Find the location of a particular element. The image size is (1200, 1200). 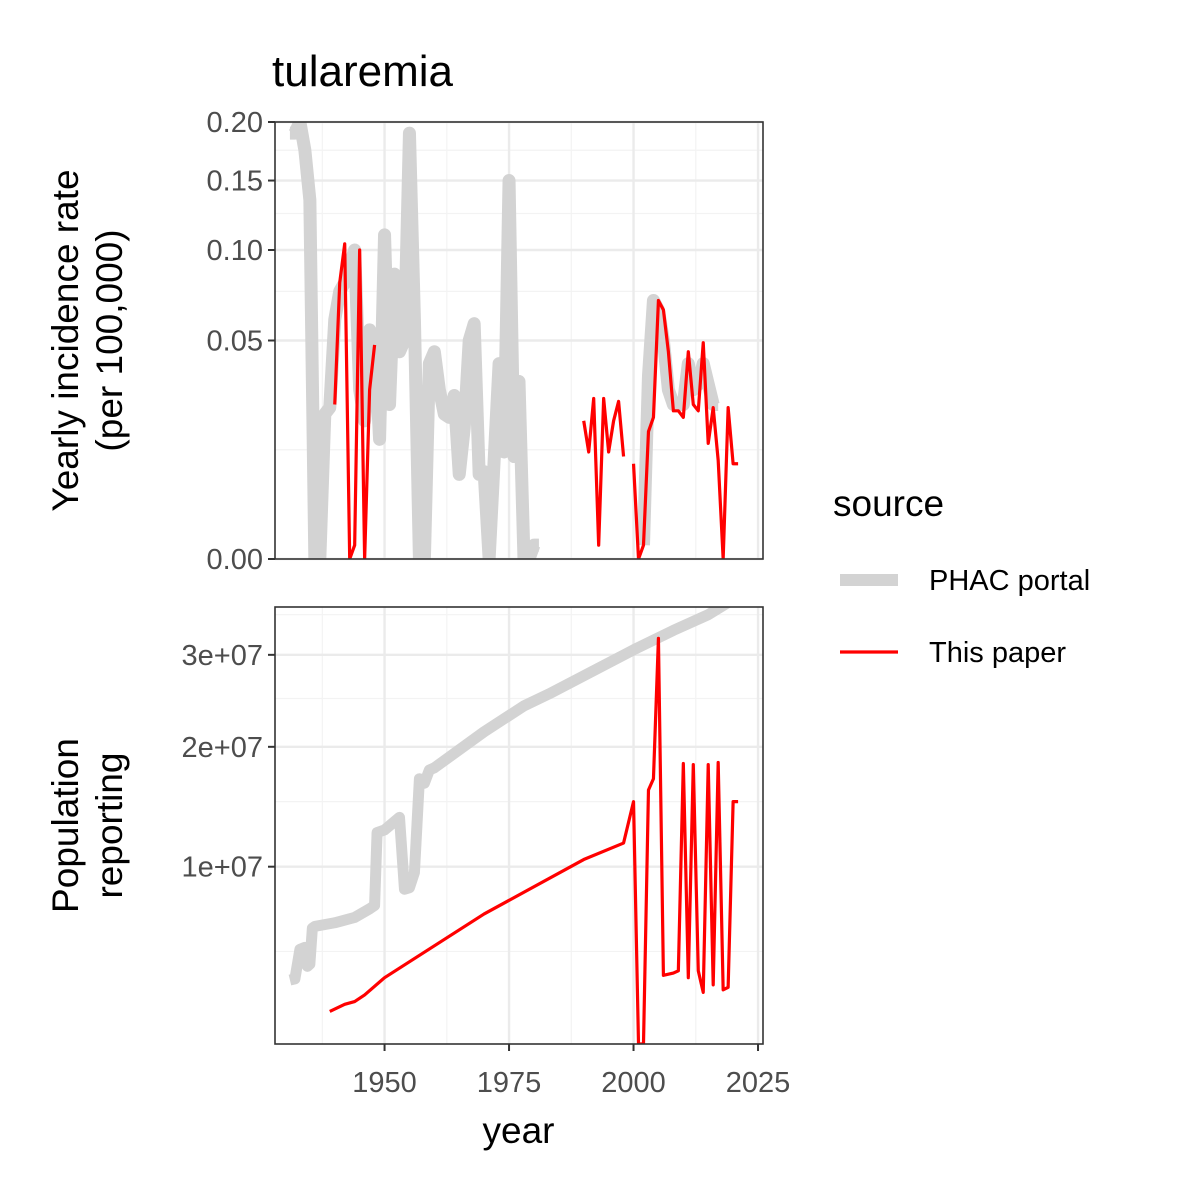

x-tick-label: 1975 is located at coordinates (509, 1083).